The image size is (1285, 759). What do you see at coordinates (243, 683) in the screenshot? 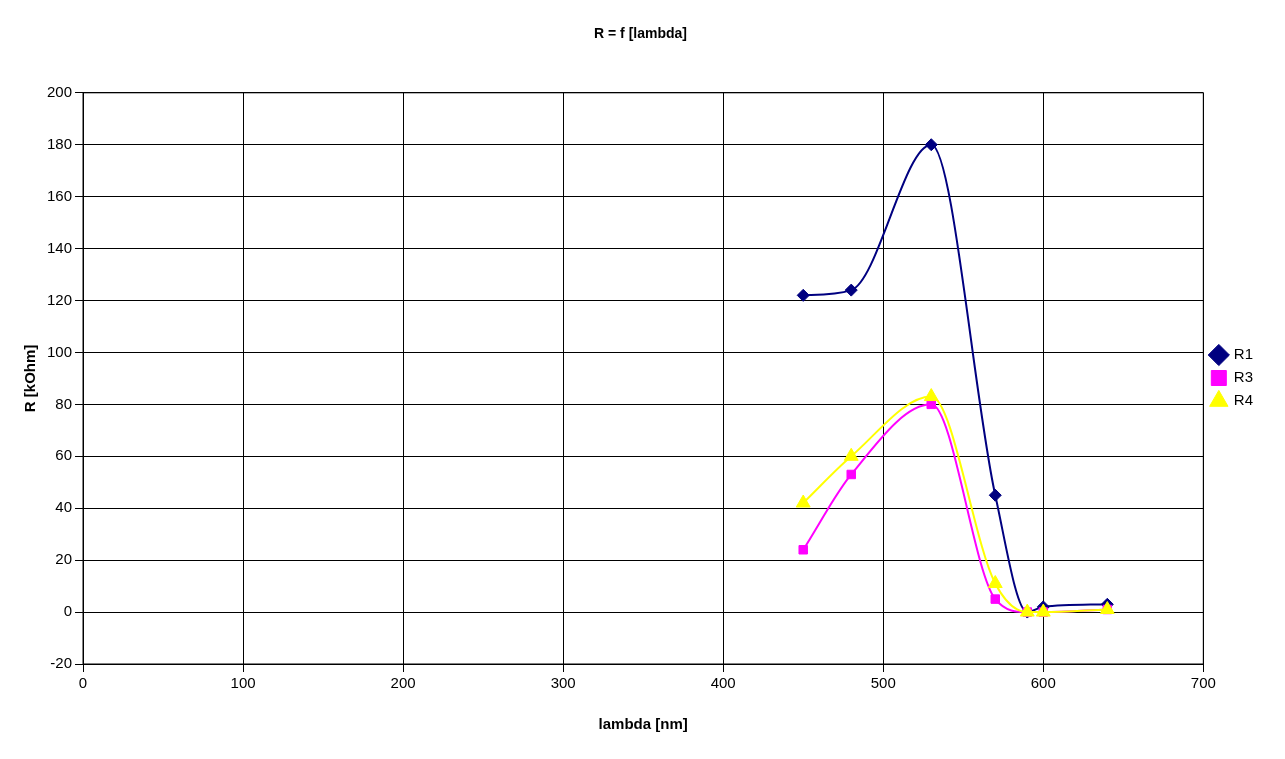
I see `x-tick-label: 100` at bounding box center [243, 683].